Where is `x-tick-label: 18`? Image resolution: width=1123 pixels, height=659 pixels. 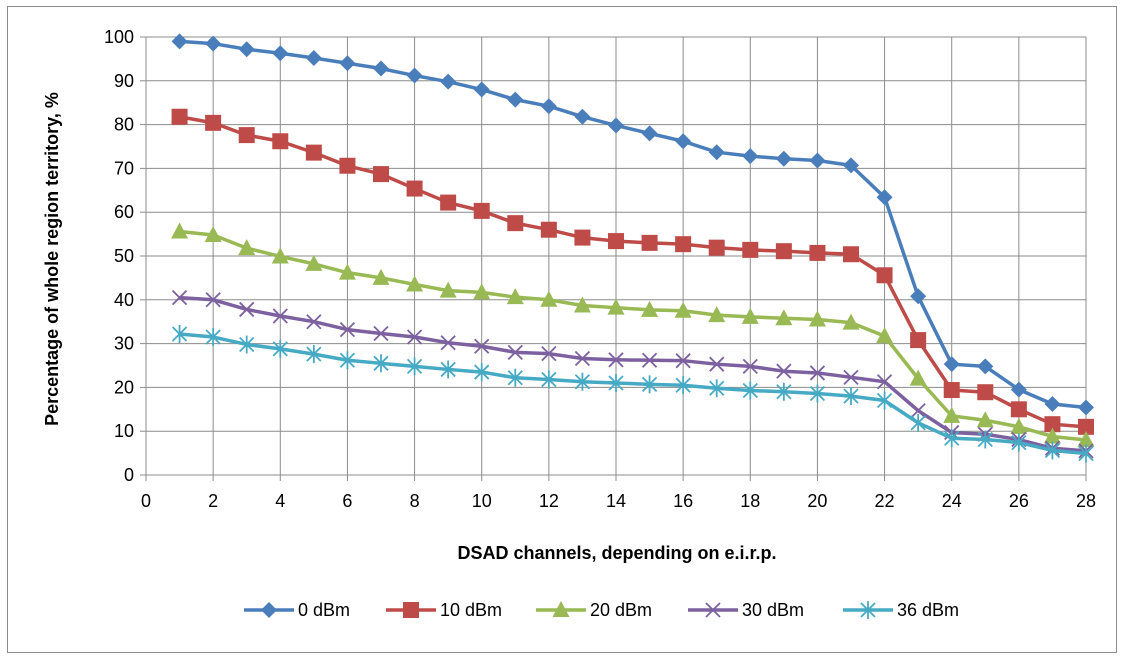
x-tick-label: 18 is located at coordinates (750, 501).